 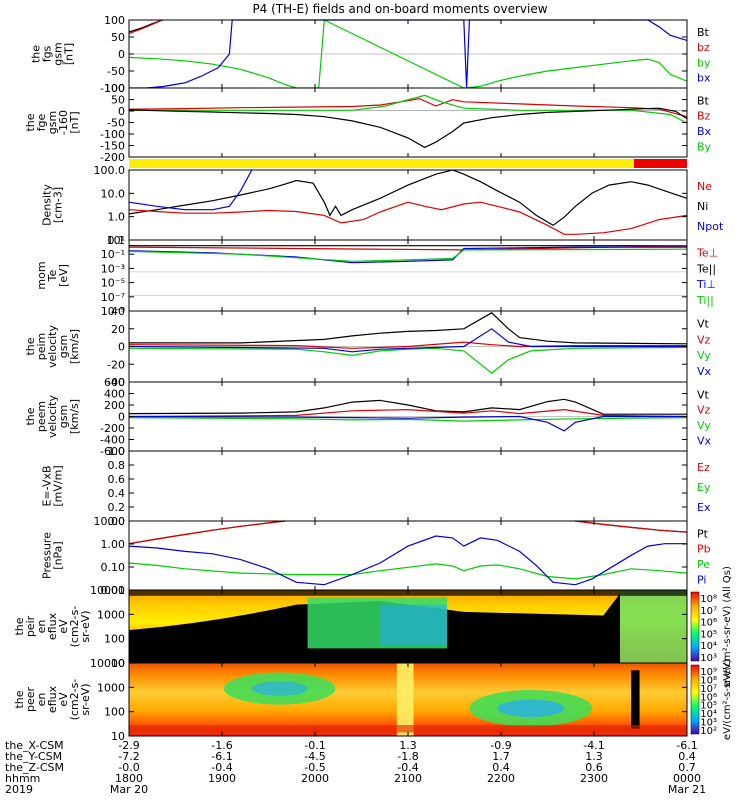 What do you see at coordinates (408, 163) in the screenshot?
I see `panel-bar` at bounding box center [408, 163].